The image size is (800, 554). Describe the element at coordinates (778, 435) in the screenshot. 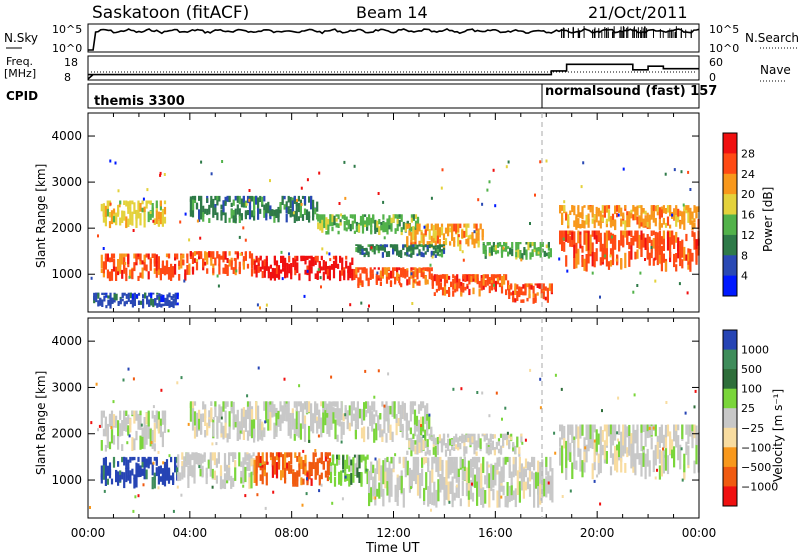

I see `velocity-colorbar-label: Velocity [m s⁻¹]` at that location.